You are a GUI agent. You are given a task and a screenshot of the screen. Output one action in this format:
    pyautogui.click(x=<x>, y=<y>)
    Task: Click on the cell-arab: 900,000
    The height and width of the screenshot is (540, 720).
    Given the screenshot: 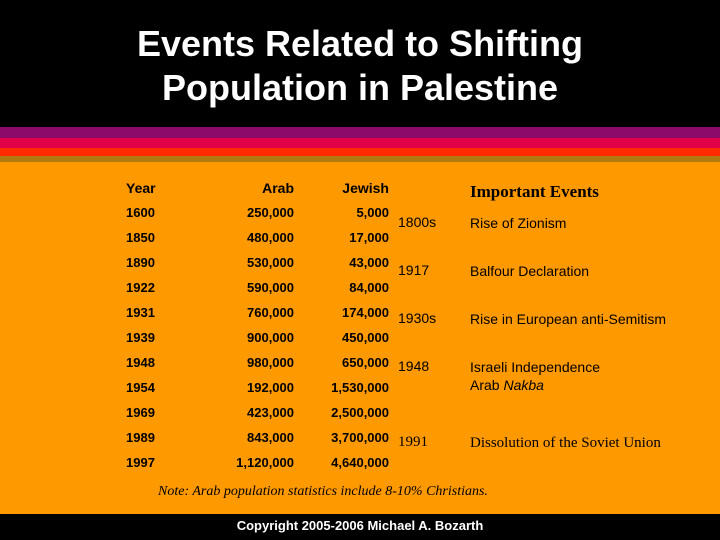 What is the action you would take?
    pyautogui.click(x=270, y=337)
    